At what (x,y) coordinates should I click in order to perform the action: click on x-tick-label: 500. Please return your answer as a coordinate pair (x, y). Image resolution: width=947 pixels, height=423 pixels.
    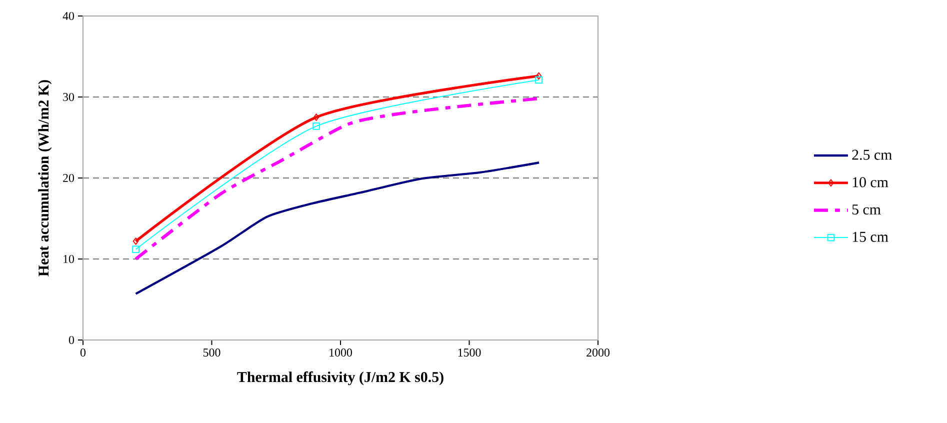
    Looking at the image, I should click on (211, 352).